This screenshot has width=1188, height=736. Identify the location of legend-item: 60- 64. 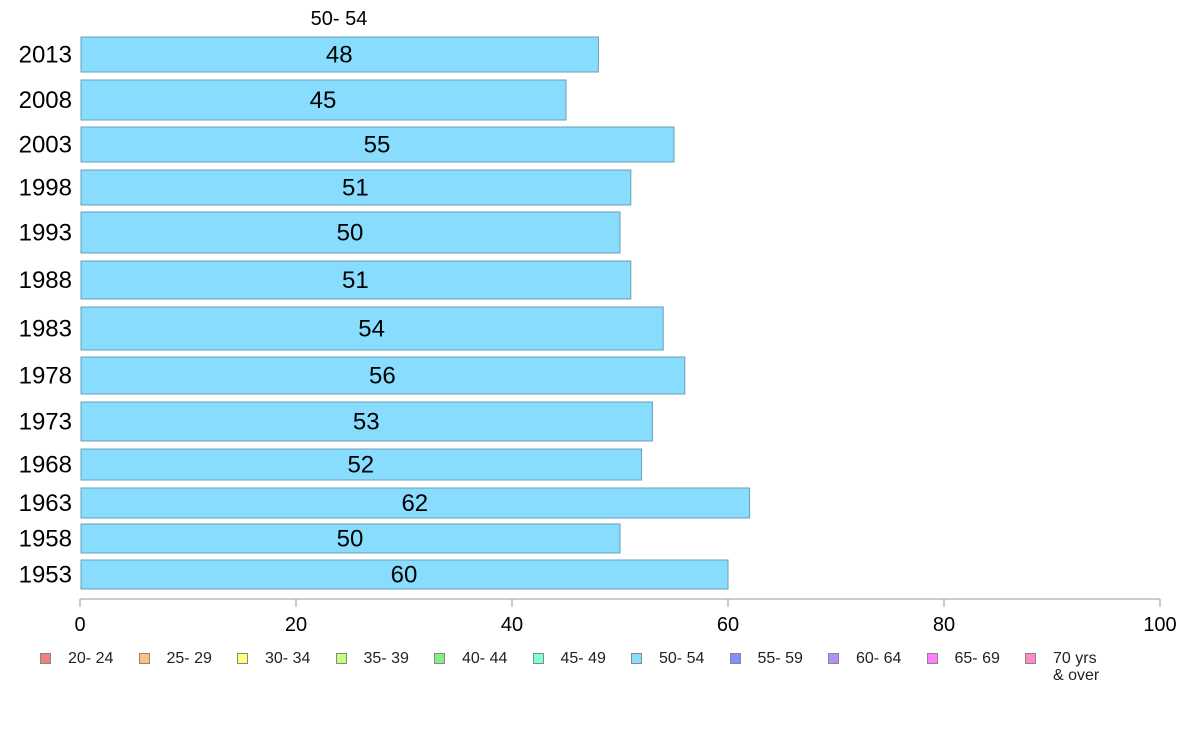
(864, 658).